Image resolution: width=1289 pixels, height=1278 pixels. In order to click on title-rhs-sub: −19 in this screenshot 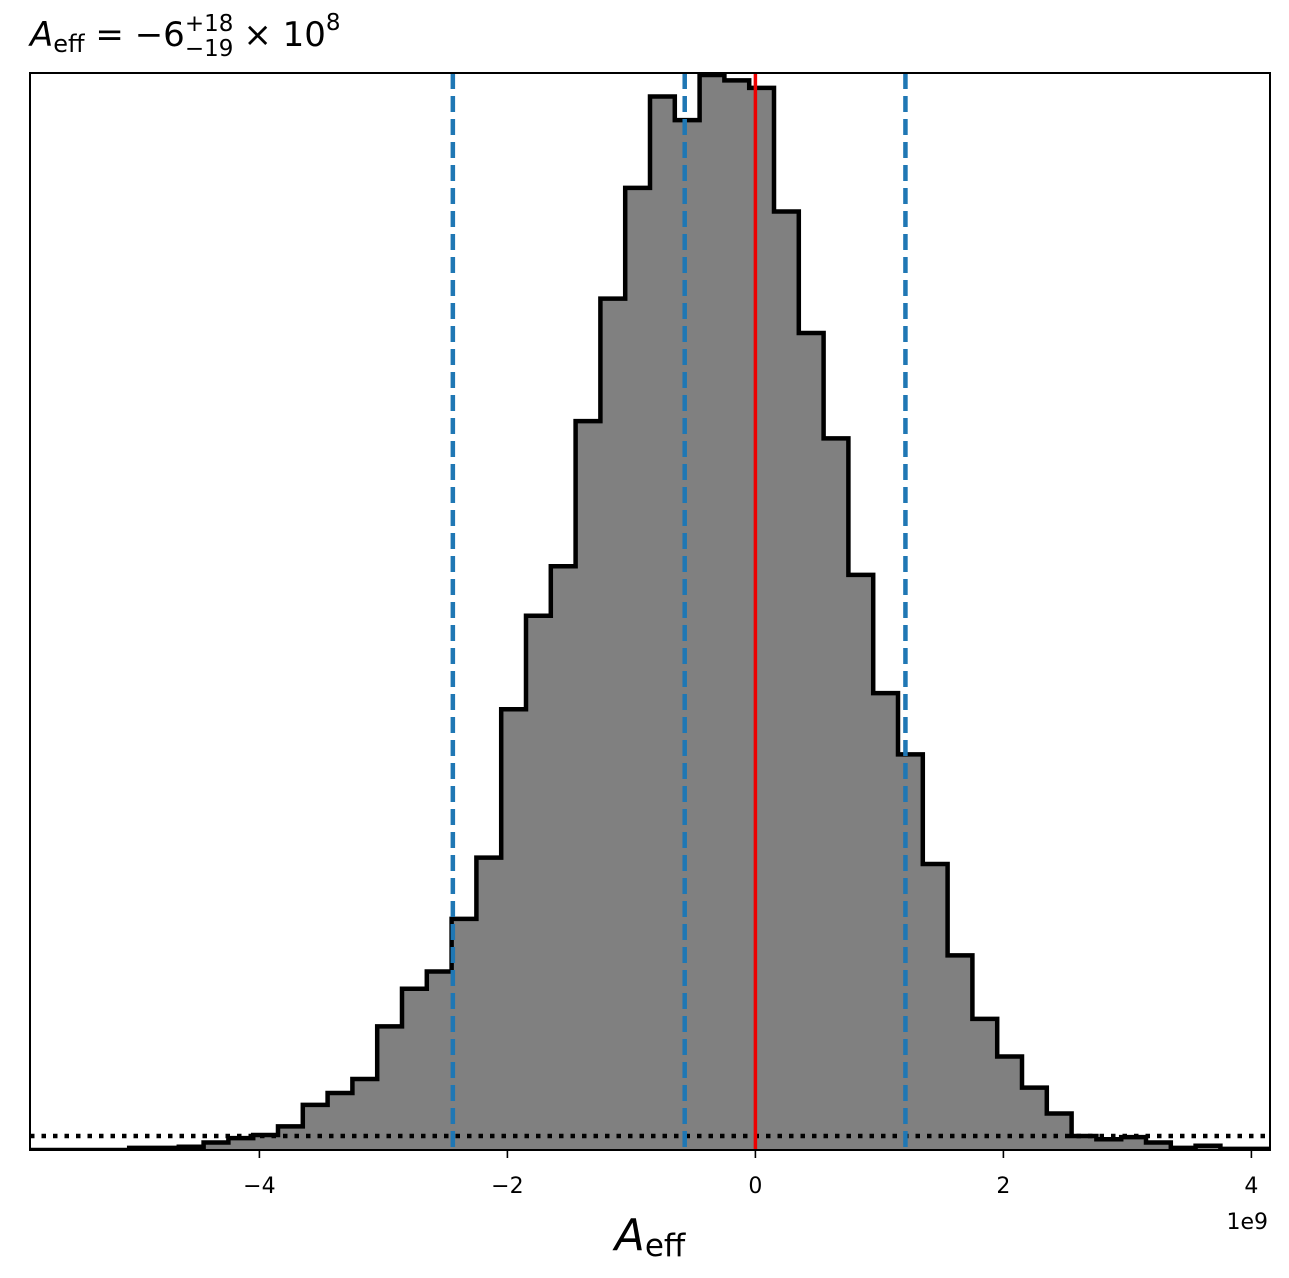, I will do `click(209, 49)`.